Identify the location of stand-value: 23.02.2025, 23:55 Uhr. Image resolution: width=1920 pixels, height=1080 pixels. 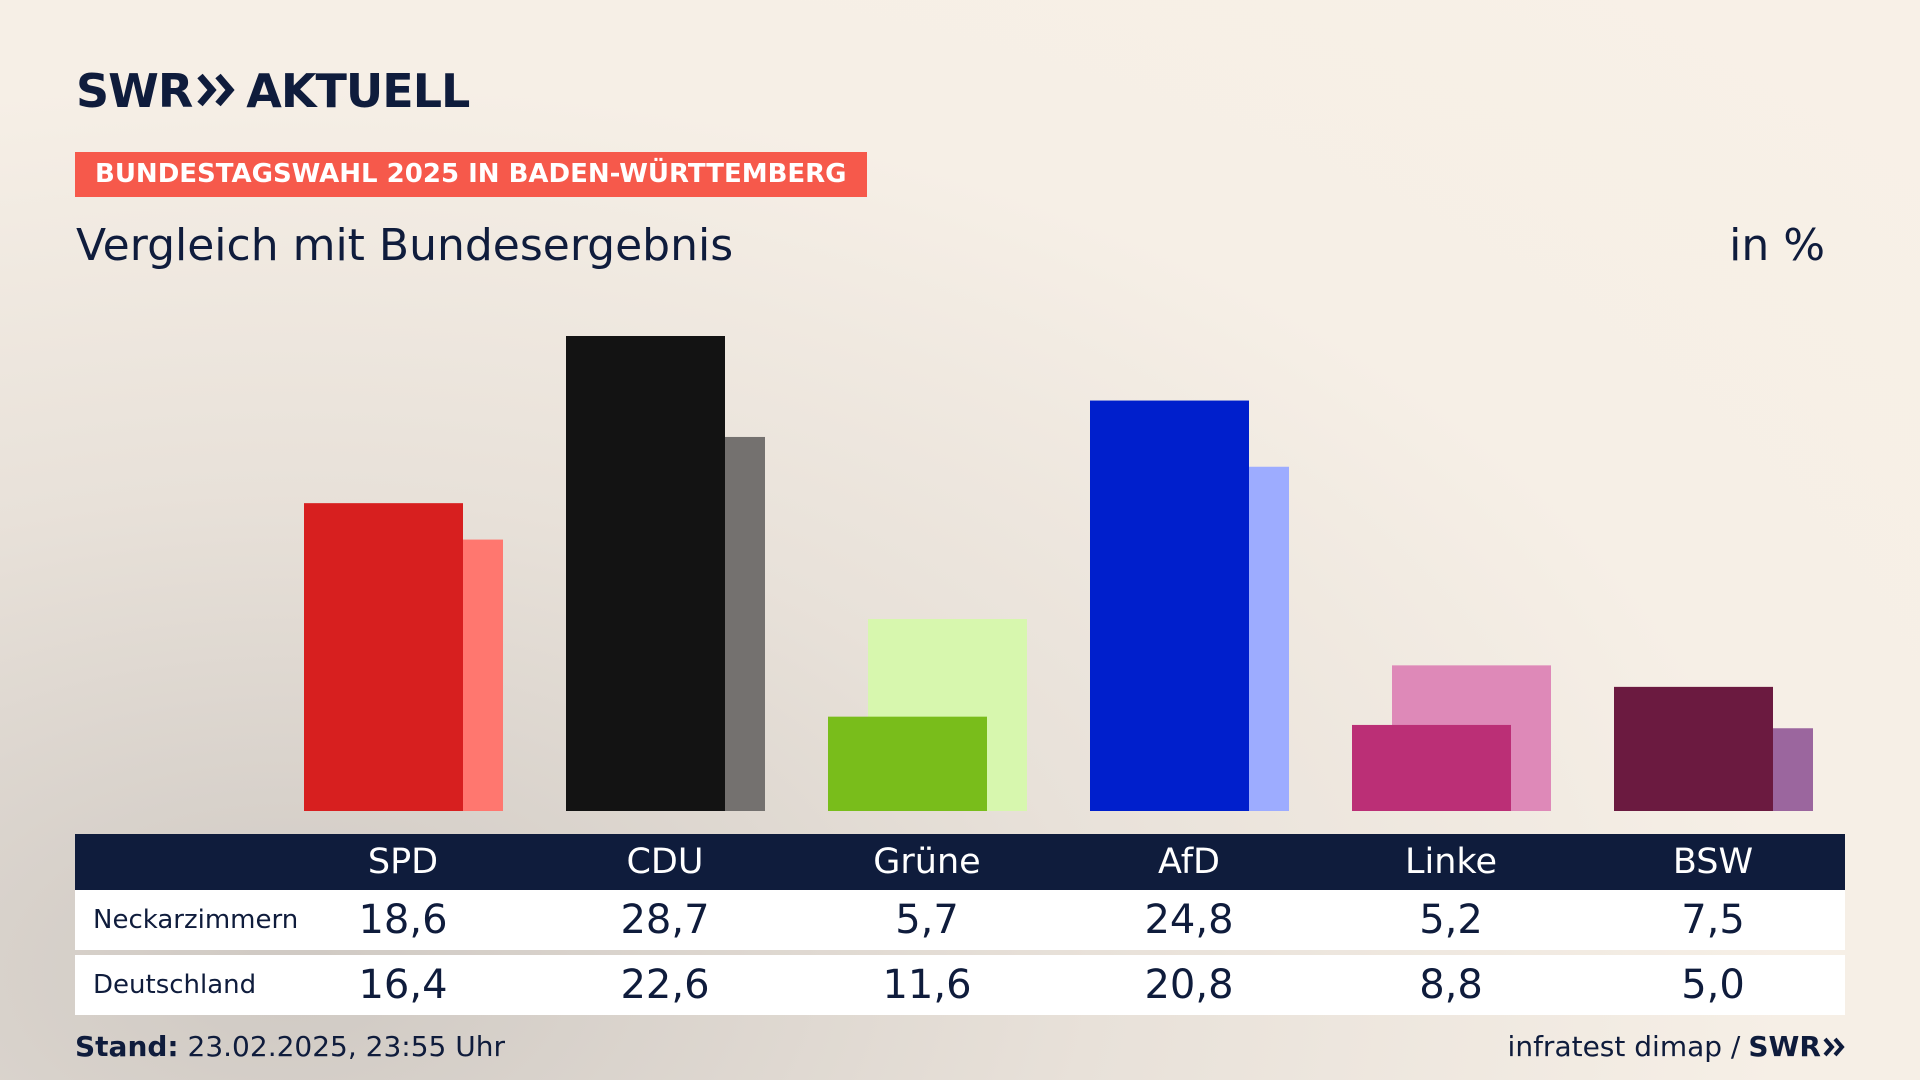
(346, 1046).